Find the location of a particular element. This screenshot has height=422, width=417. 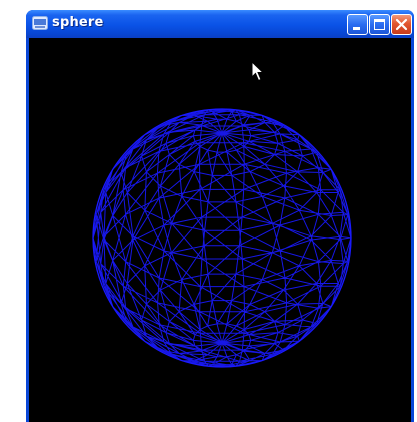

close-icon is located at coordinates (401, 24).